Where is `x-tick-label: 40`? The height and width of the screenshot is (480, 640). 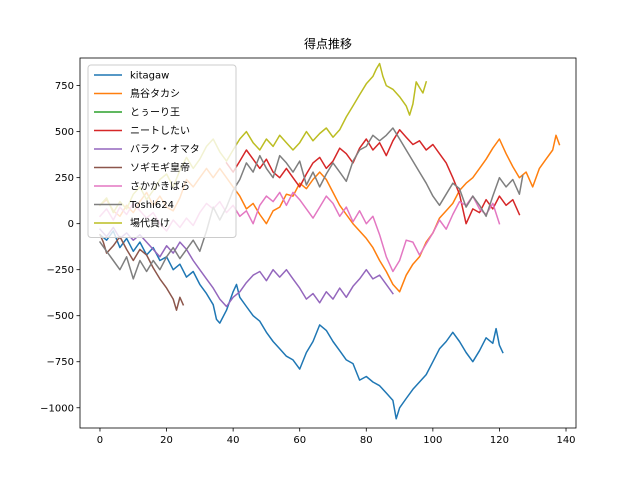
x-tick-label: 40 is located at coordinates (233, 440).